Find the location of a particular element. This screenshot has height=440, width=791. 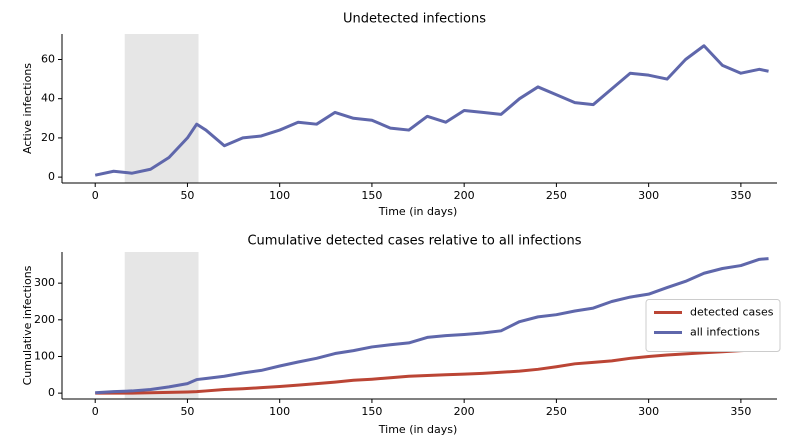

y-axis-label: Cumulative infections is located at coordinates (27, 325).